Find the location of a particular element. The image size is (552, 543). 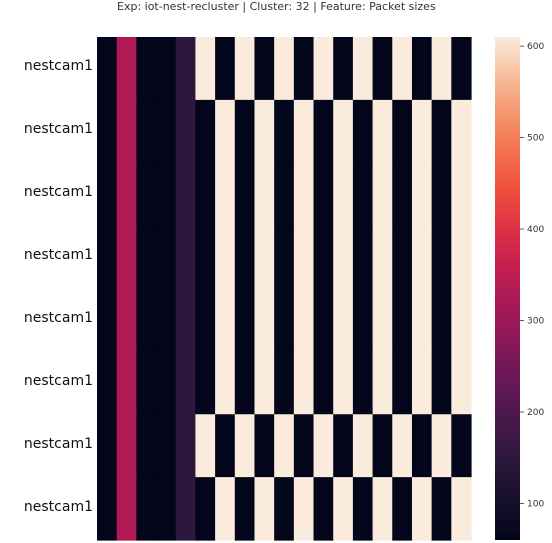

colorbar-ticks: 100 200 300 400 500 600 is located at coordinates (532, 275).